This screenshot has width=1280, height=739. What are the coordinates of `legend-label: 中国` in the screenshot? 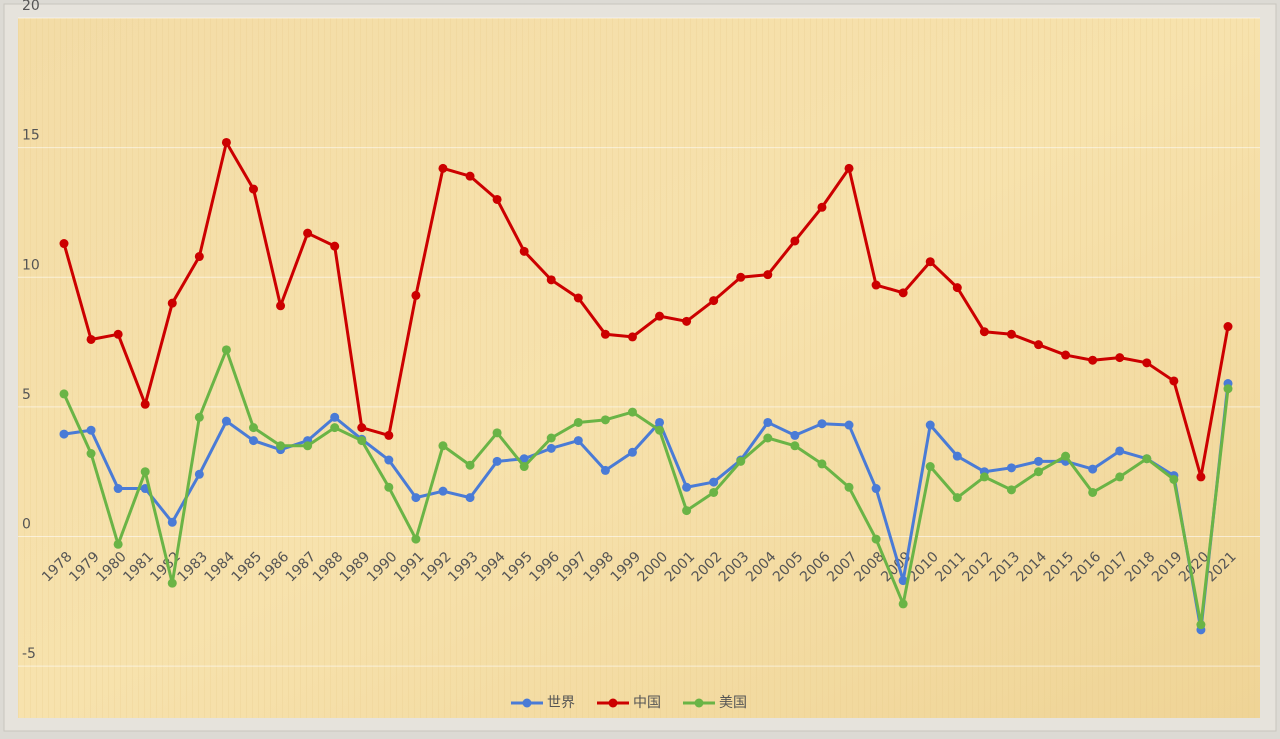 It's located at (647, 703).